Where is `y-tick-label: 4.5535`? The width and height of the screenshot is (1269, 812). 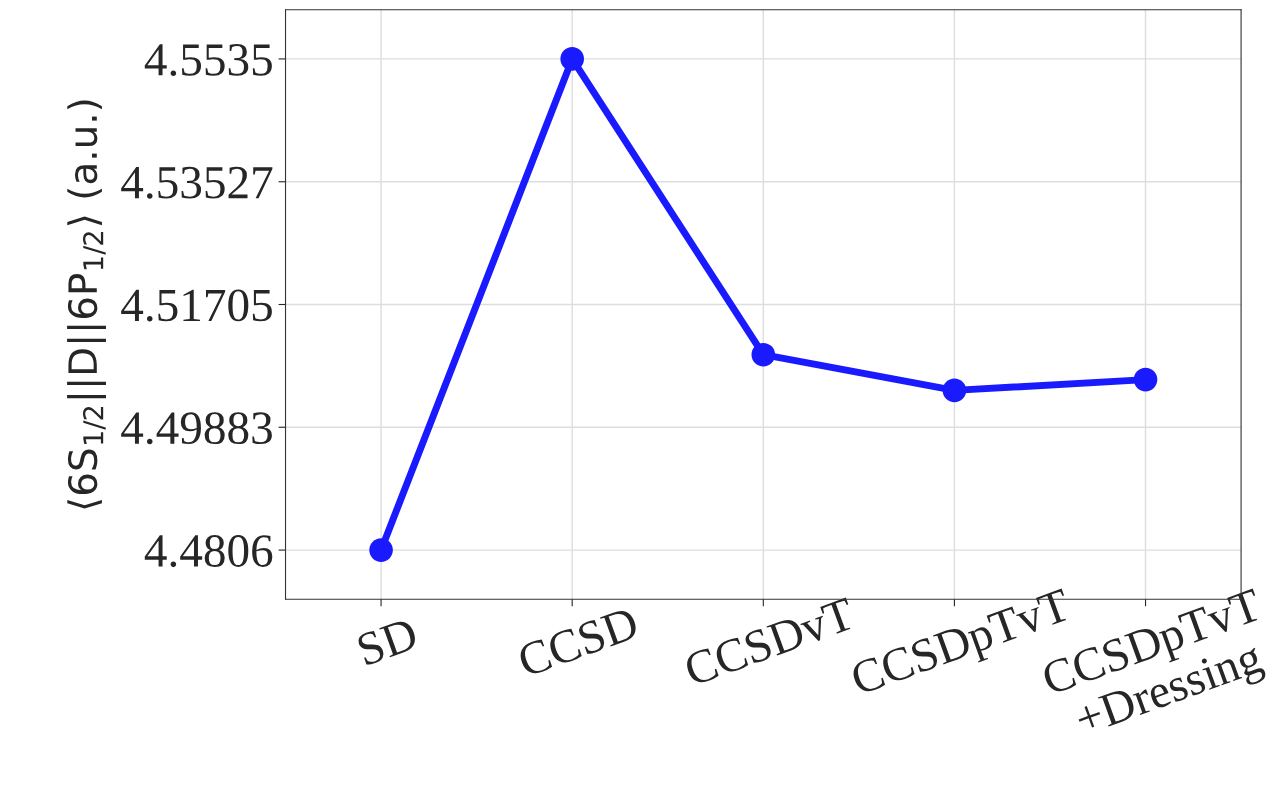 y-tick-label: 4.5535 is located at coordinates (208, 60).